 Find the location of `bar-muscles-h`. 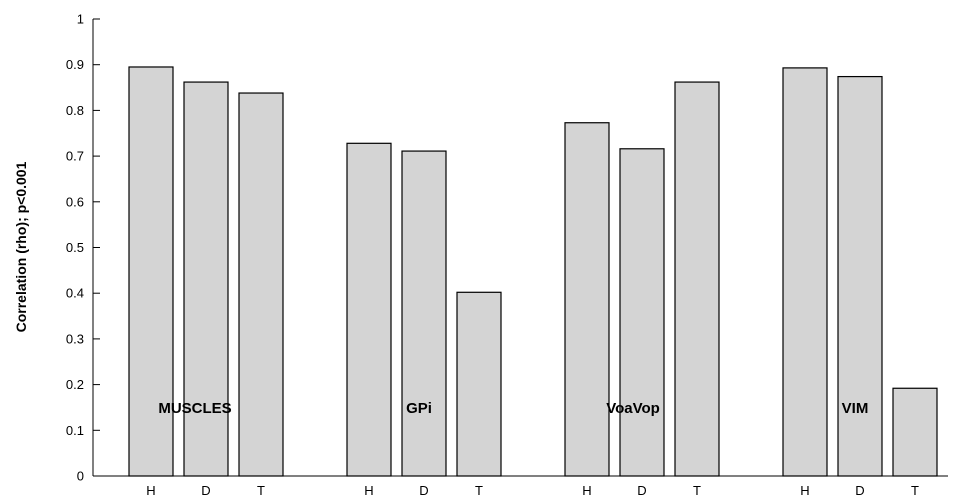

bar-muscles-h is located at coordinates (151, 271).